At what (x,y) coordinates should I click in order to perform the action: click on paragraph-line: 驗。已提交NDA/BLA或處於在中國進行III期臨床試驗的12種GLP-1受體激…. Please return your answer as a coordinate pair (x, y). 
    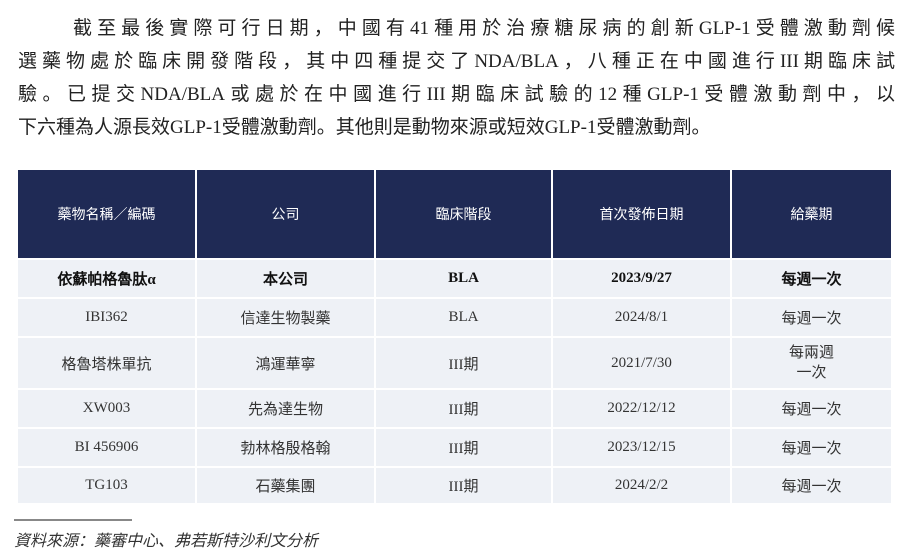
    Looking at the image, I should click on (456, 94).